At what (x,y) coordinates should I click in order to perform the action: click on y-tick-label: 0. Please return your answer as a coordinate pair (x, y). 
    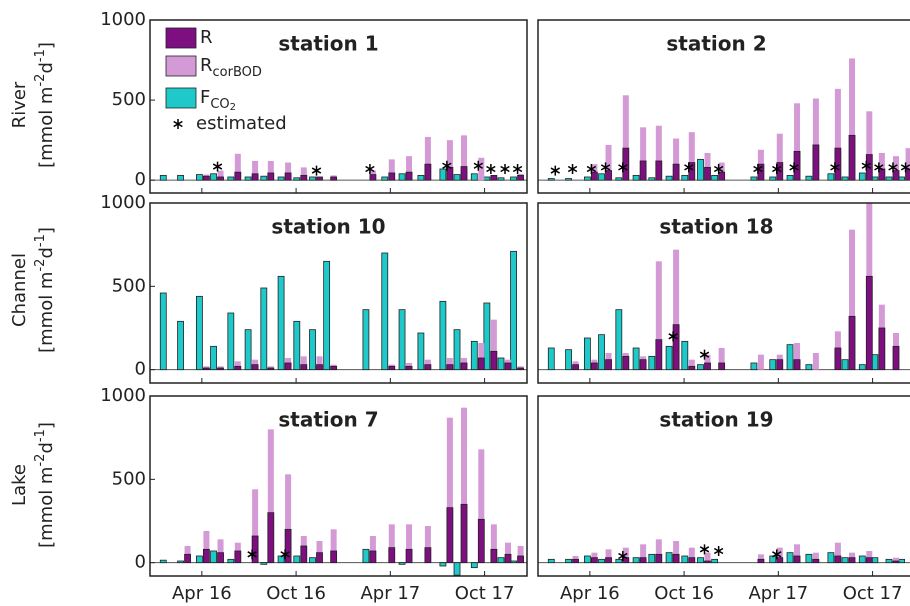
    Looking at the image, I should click on (140, 369).